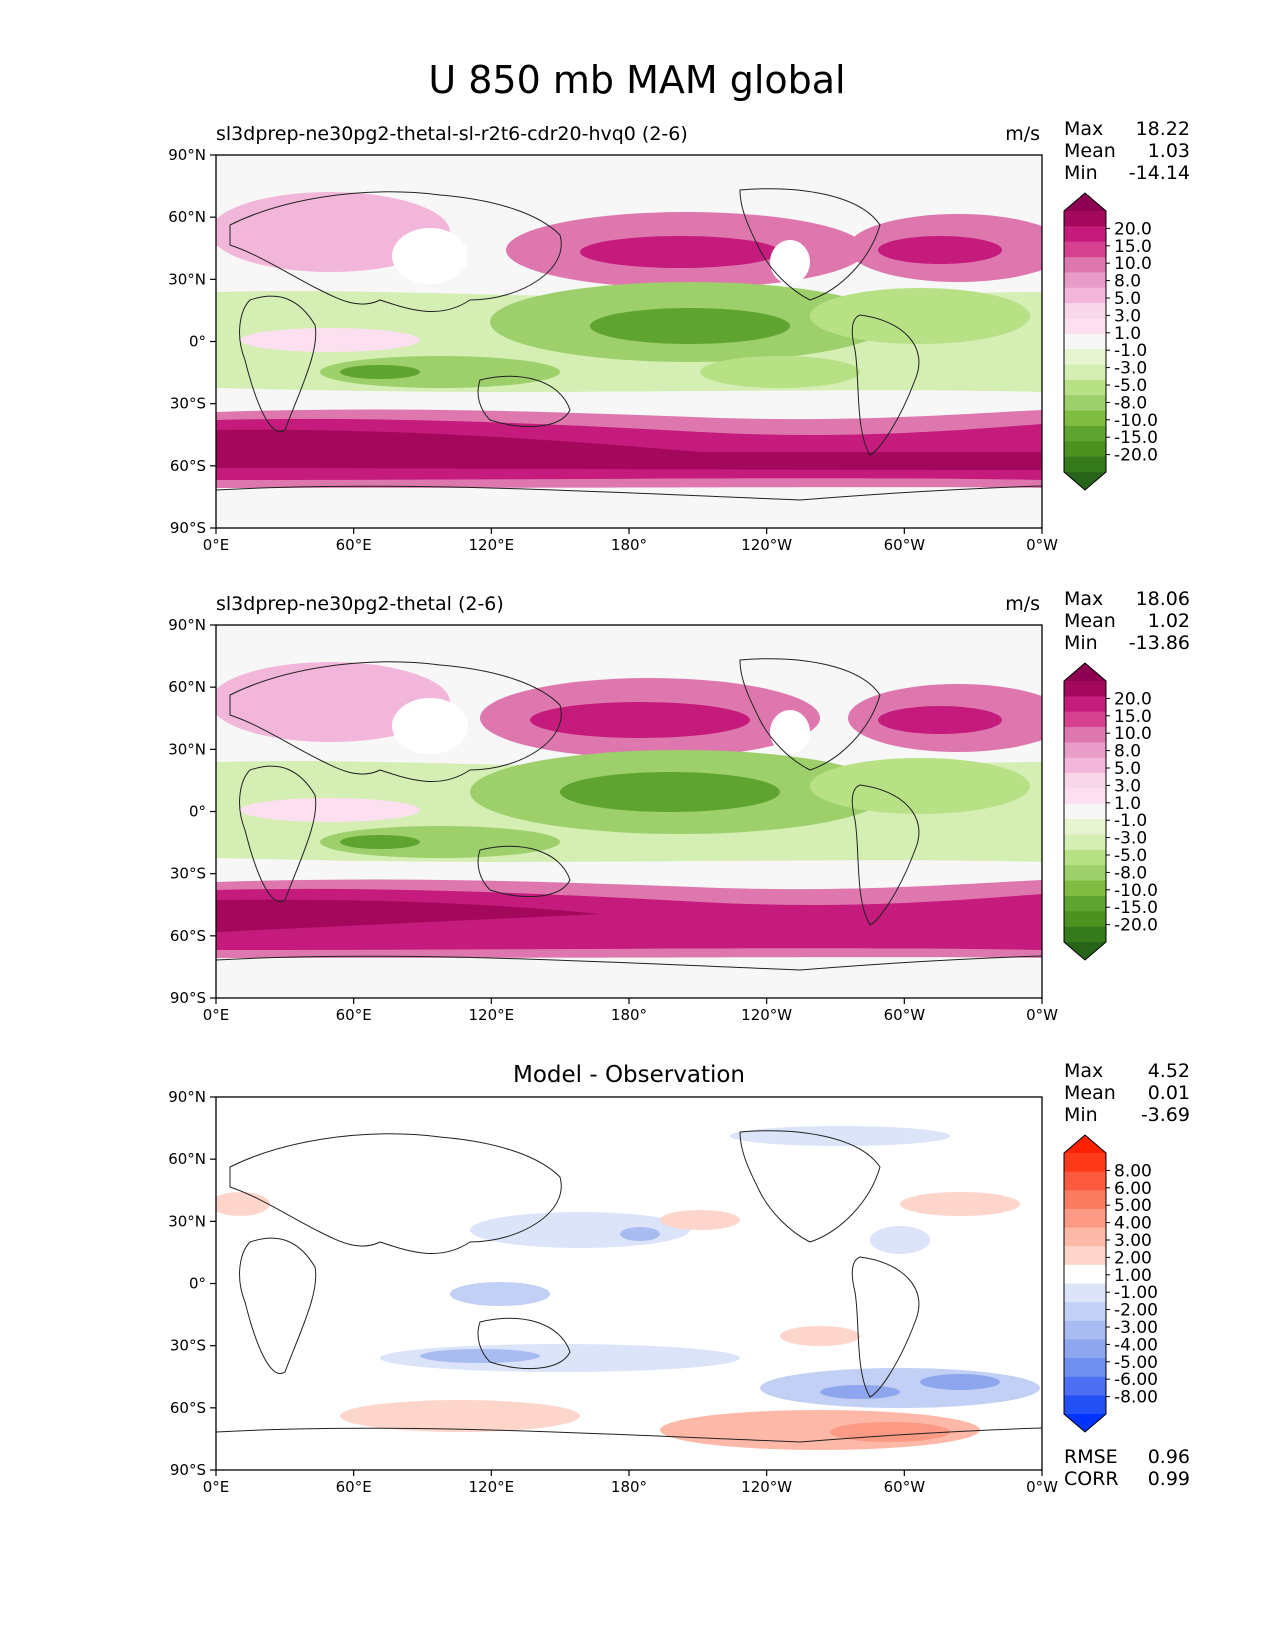  I want to click on colorbar-label: 1.0, so click(1127, 804).